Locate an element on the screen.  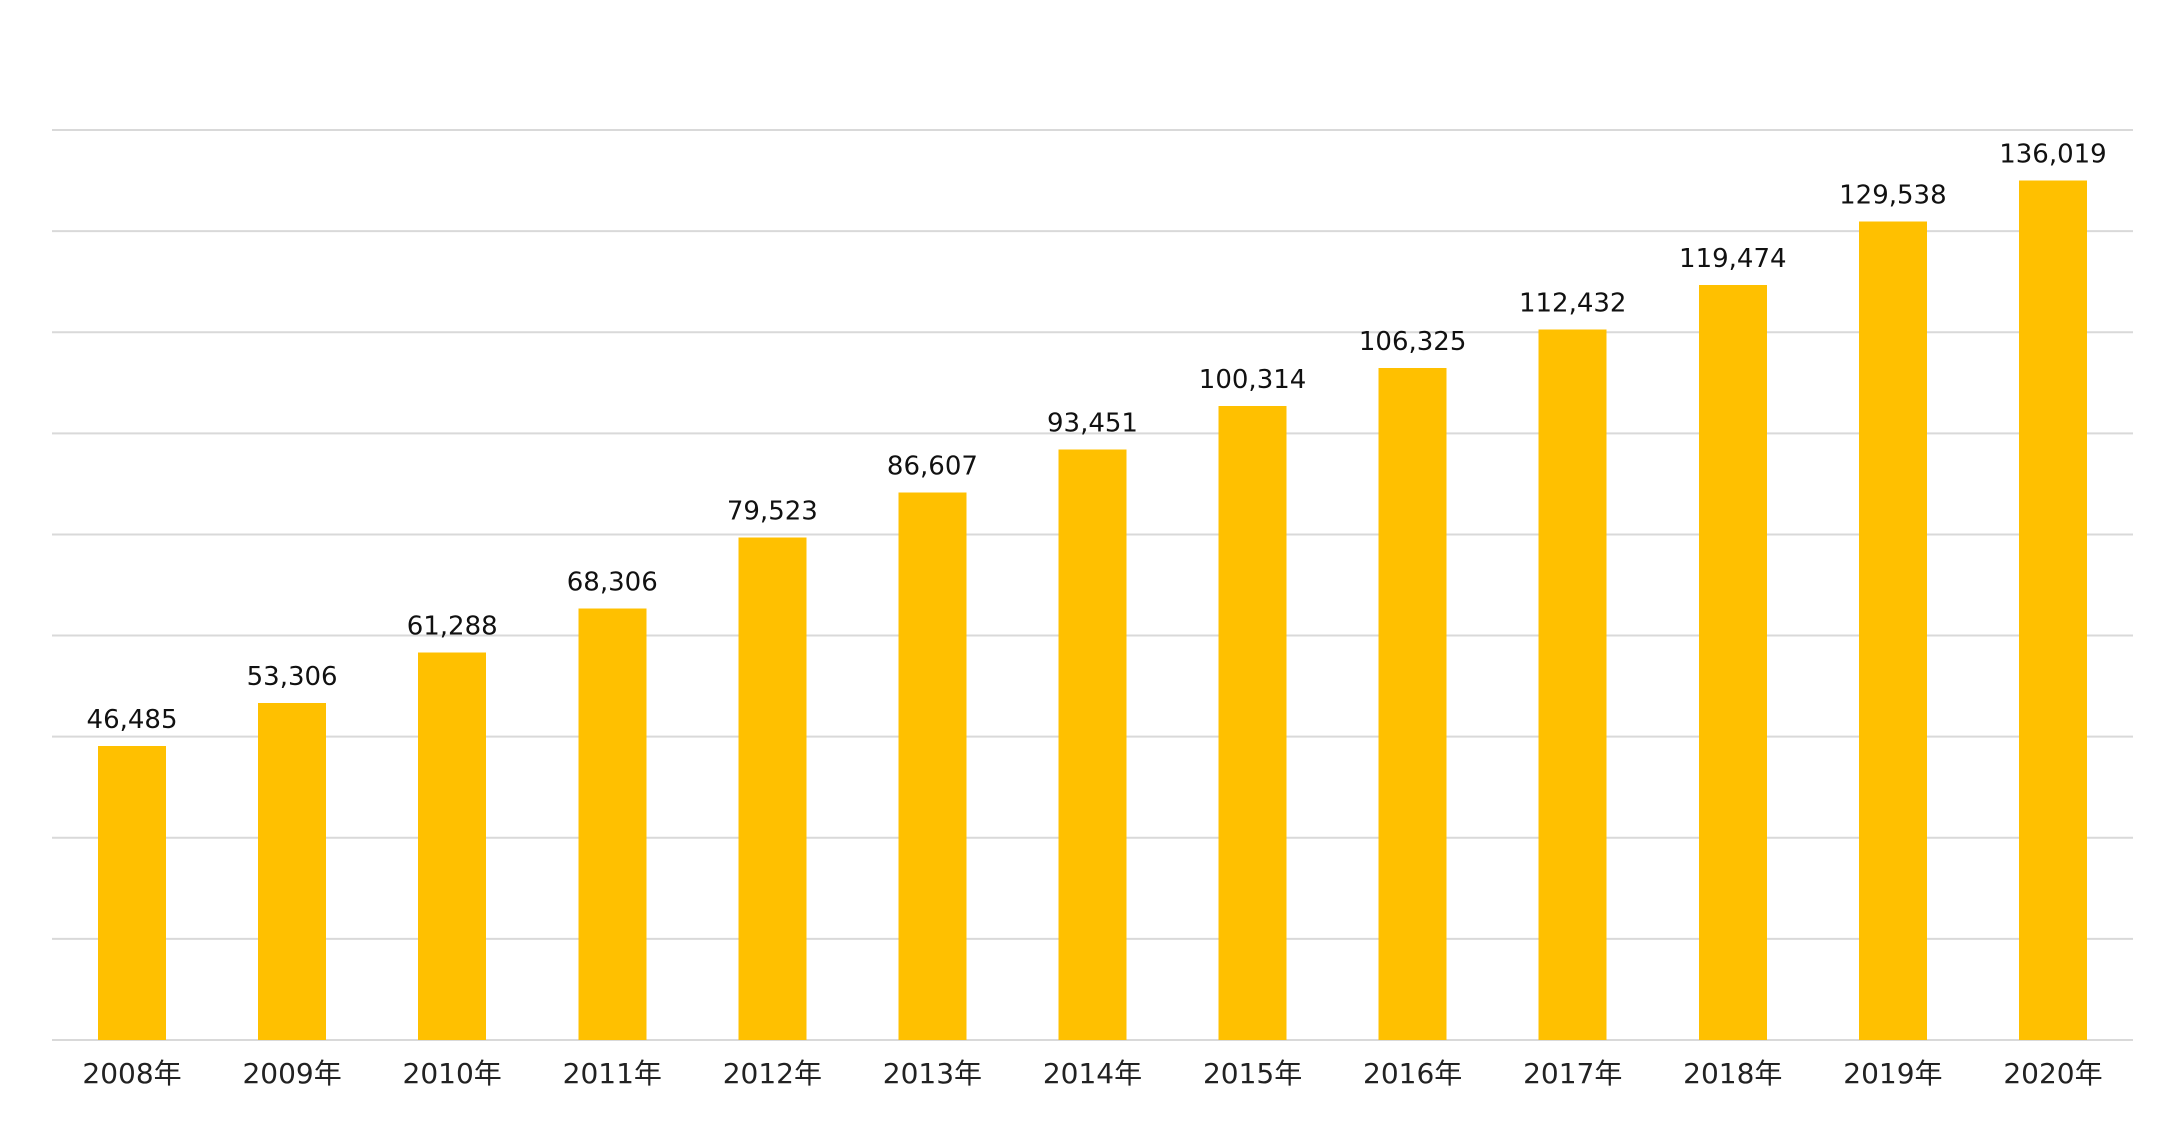
bar-2014年 is located at coordinates (1092, 744).